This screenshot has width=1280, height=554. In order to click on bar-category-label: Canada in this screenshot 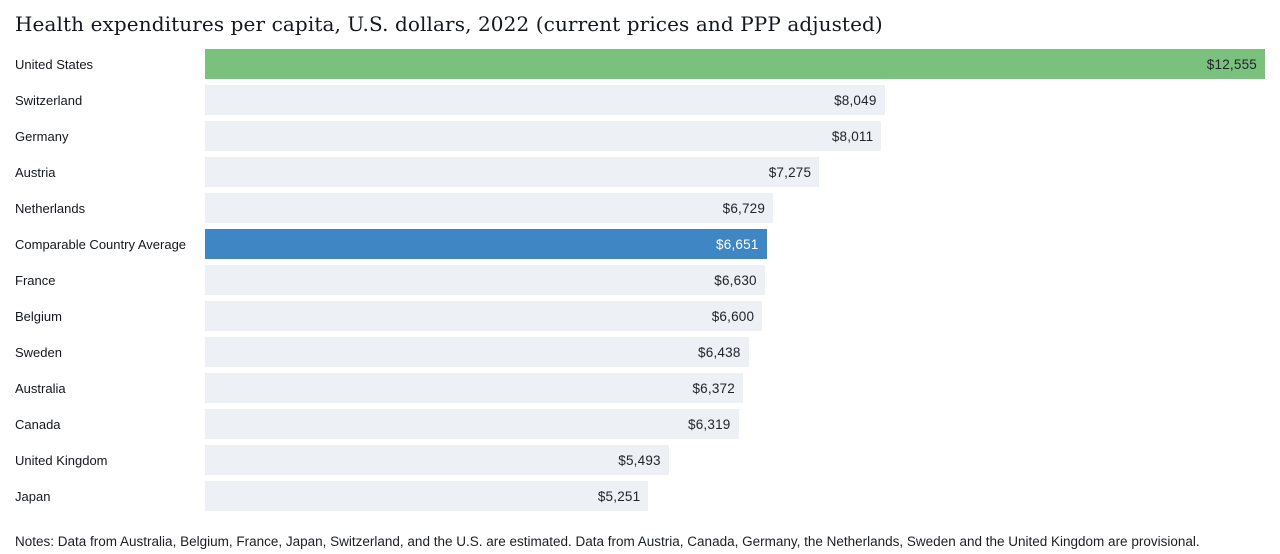, I will do `click(38, 424)`.